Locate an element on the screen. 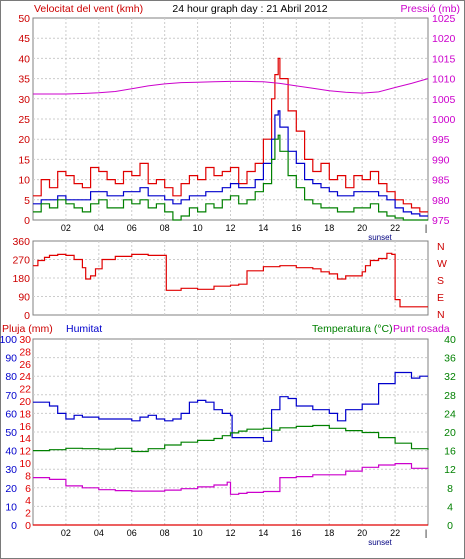 The height and width of the screenshot is (559, 465). x-tick-label-bottom: 08 is located at coordinates (165, 533).